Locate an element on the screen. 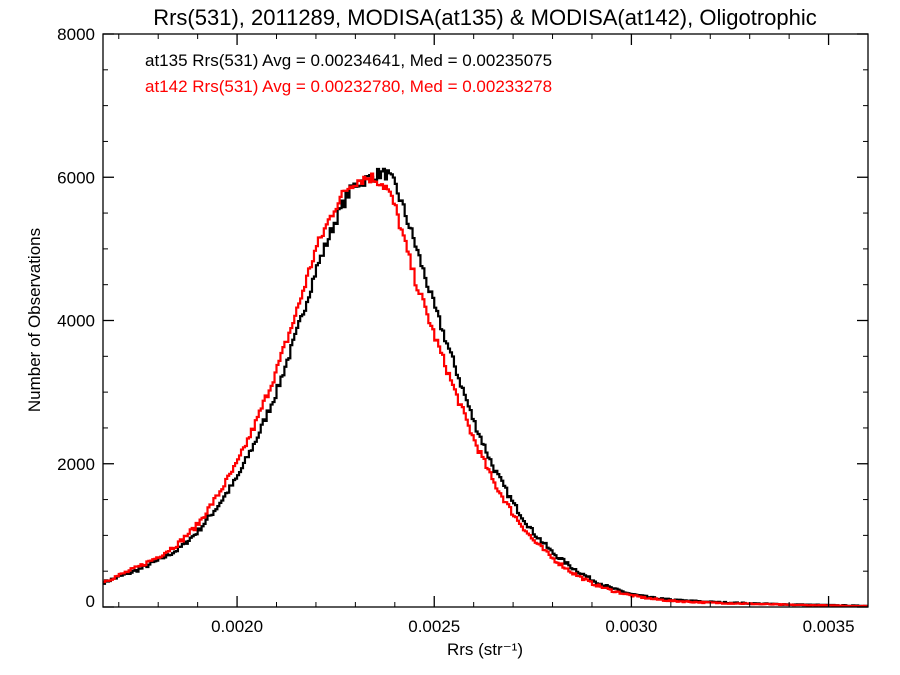  y-tick-label: 2000 is located at coordinates (76, 464).